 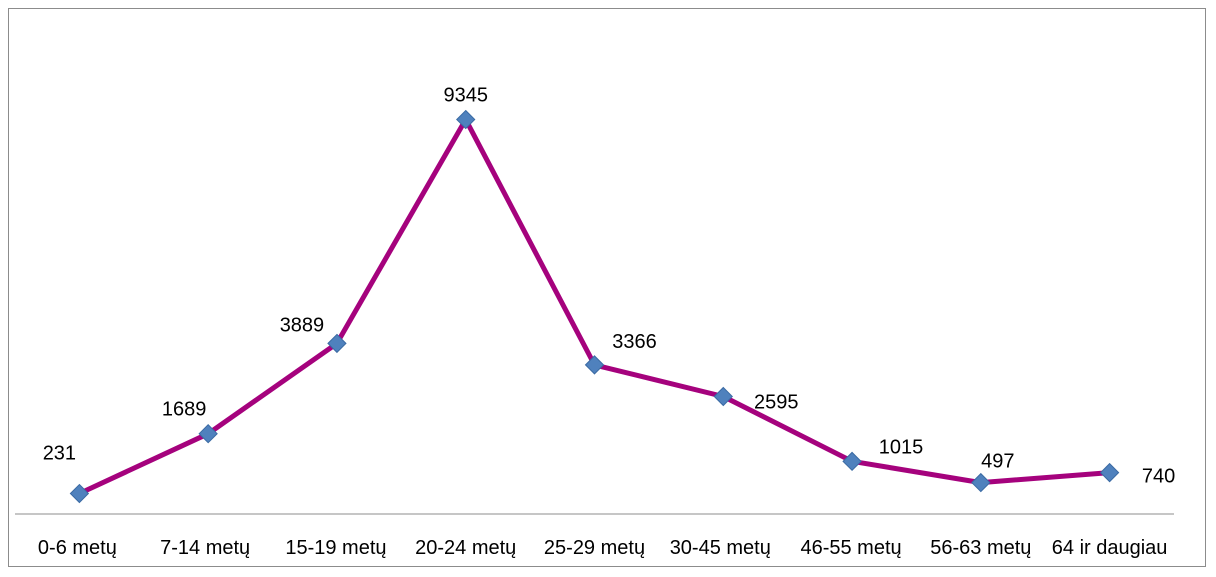 What do you see at coordinates (302, 325) in the screenshot?
I see `data-label: 3889` at bounding box center [302, 325].